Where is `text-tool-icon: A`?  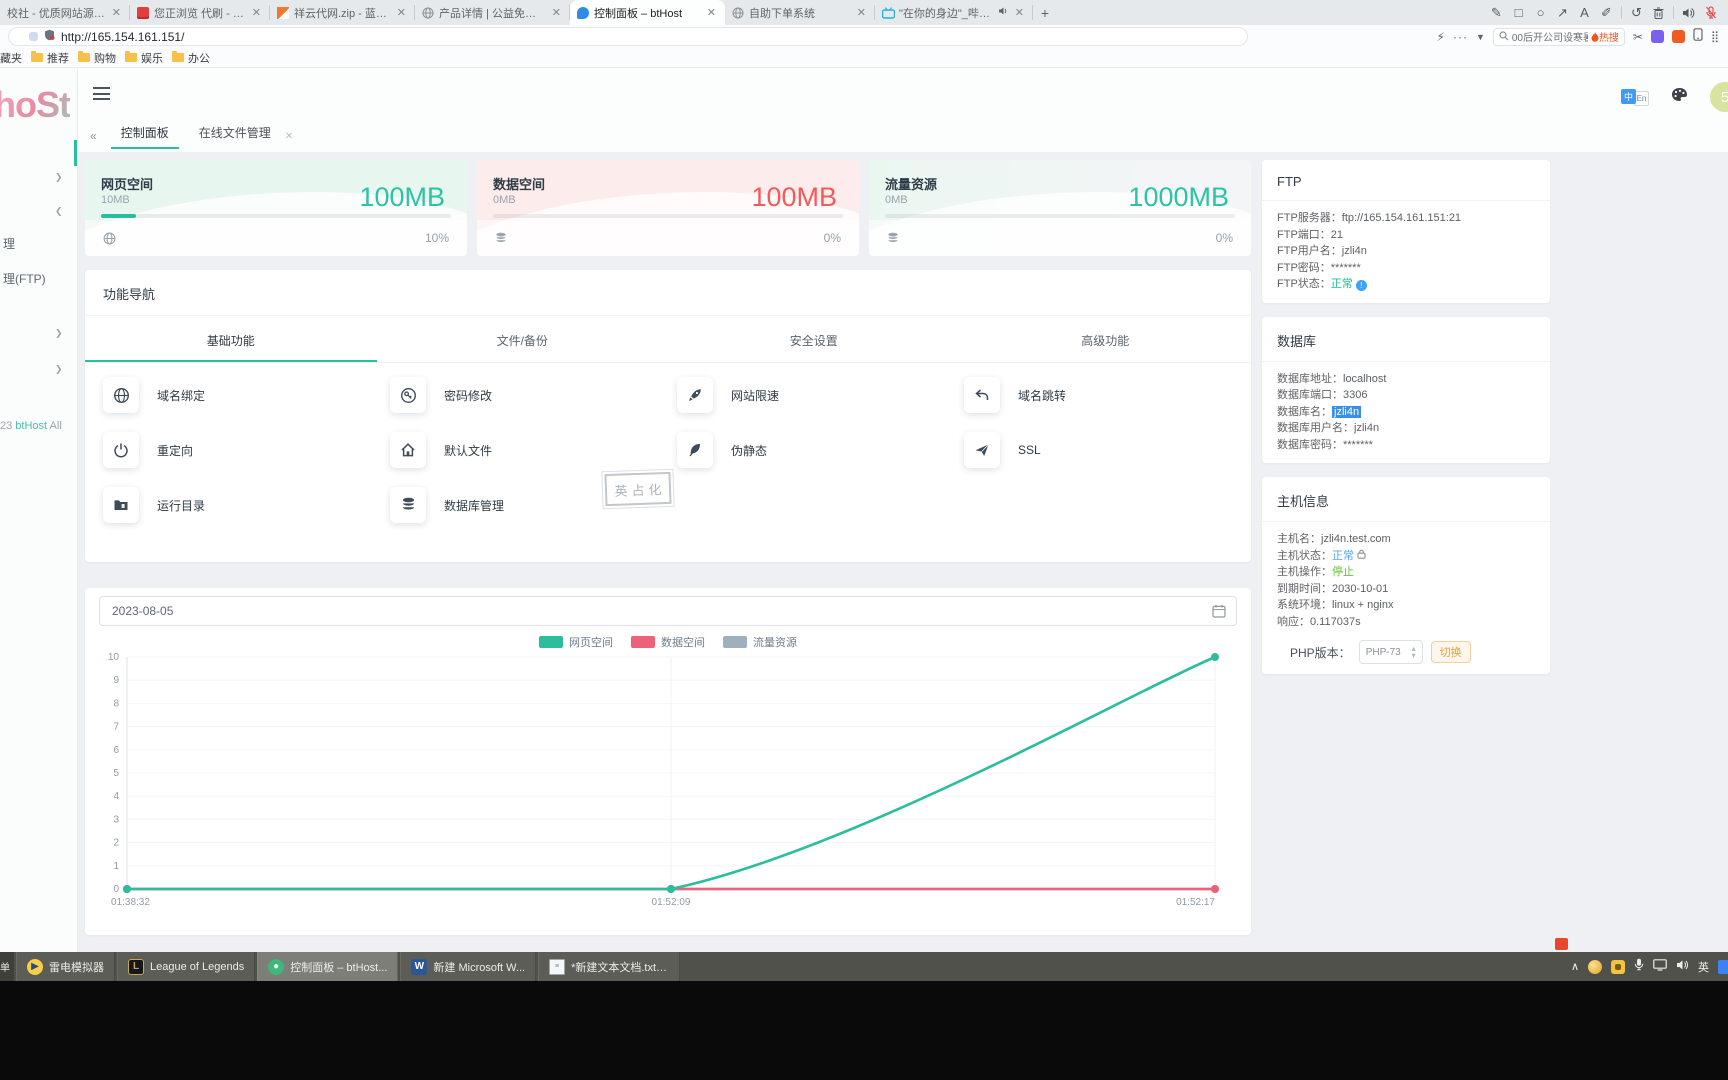 text-tool-icon: A is located at coordinates (1584, 12).